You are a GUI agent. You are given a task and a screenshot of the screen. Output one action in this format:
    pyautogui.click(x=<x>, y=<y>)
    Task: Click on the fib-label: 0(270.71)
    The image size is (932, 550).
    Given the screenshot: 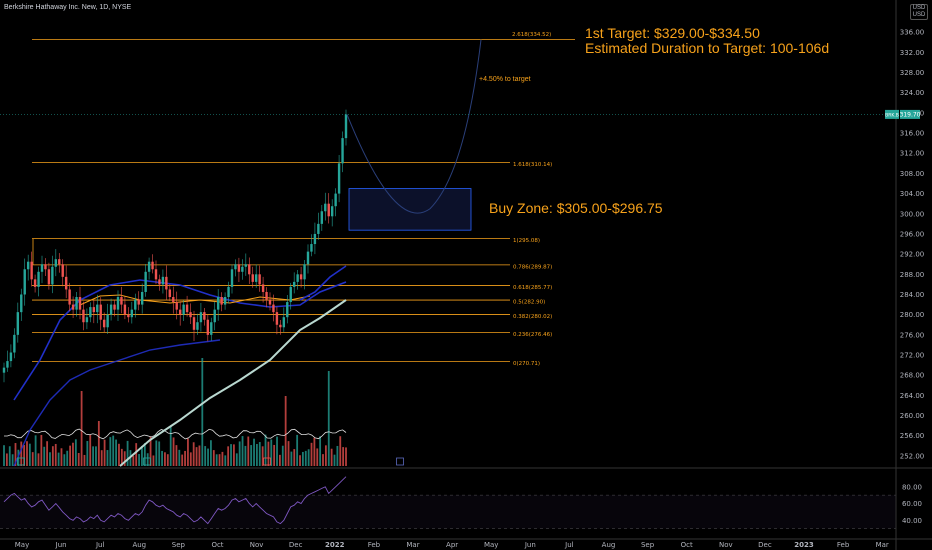 What is the action you would take?
    pyautogui.click(x=526, y=364)
    